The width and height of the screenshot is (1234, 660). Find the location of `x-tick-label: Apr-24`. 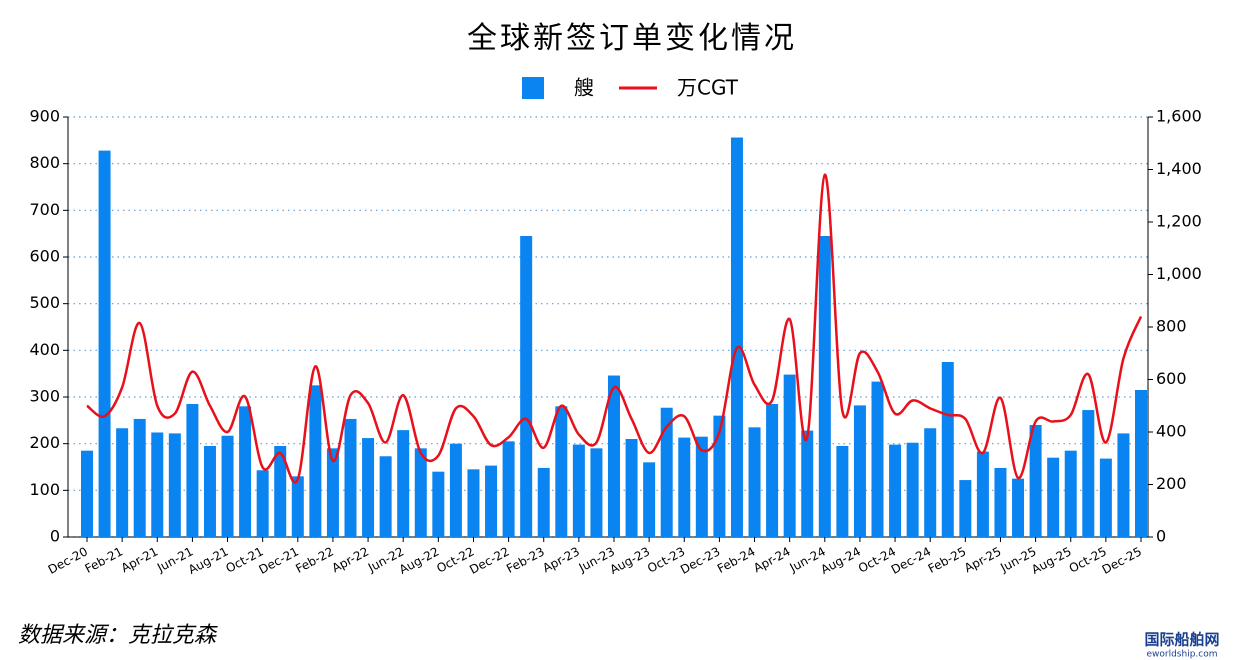

x-tick-label: Apr-24 is located at coordinates (772, 559).